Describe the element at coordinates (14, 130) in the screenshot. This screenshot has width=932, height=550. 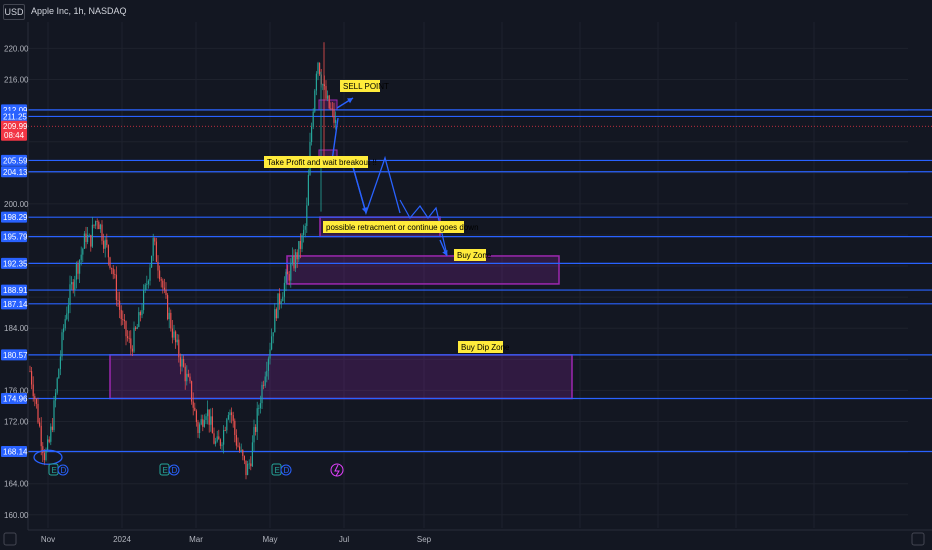
I see `current-price-label-bg` at that location.